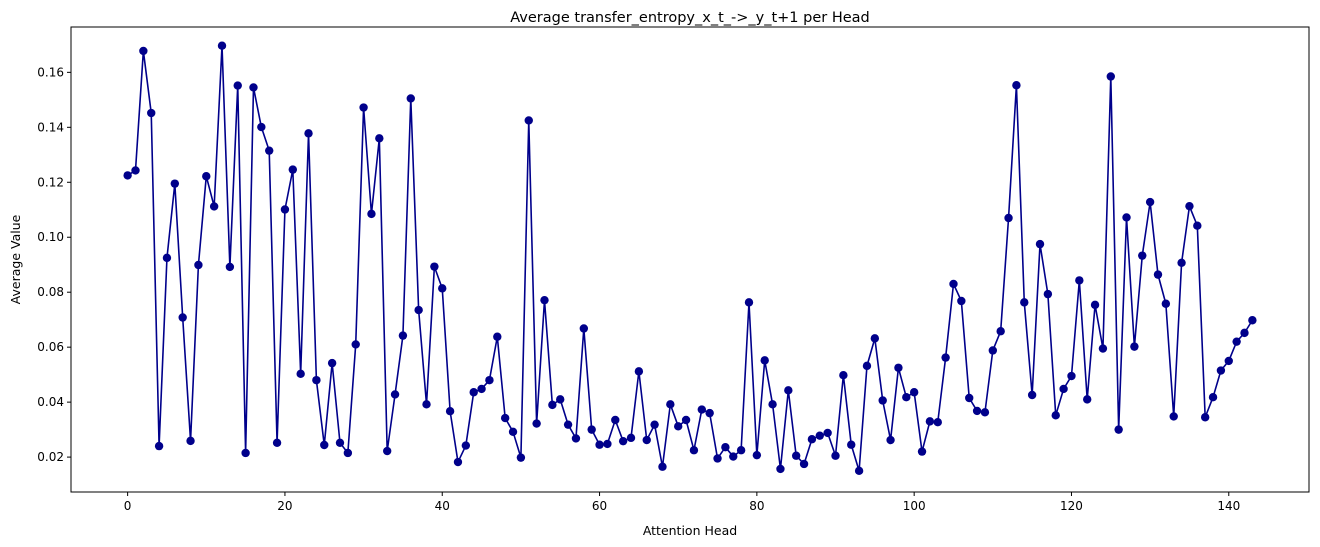 Image resolution: width=1320 pixels, height=547 pixels. I want to click on y-axis-label: Average Value, so click(15, 259).